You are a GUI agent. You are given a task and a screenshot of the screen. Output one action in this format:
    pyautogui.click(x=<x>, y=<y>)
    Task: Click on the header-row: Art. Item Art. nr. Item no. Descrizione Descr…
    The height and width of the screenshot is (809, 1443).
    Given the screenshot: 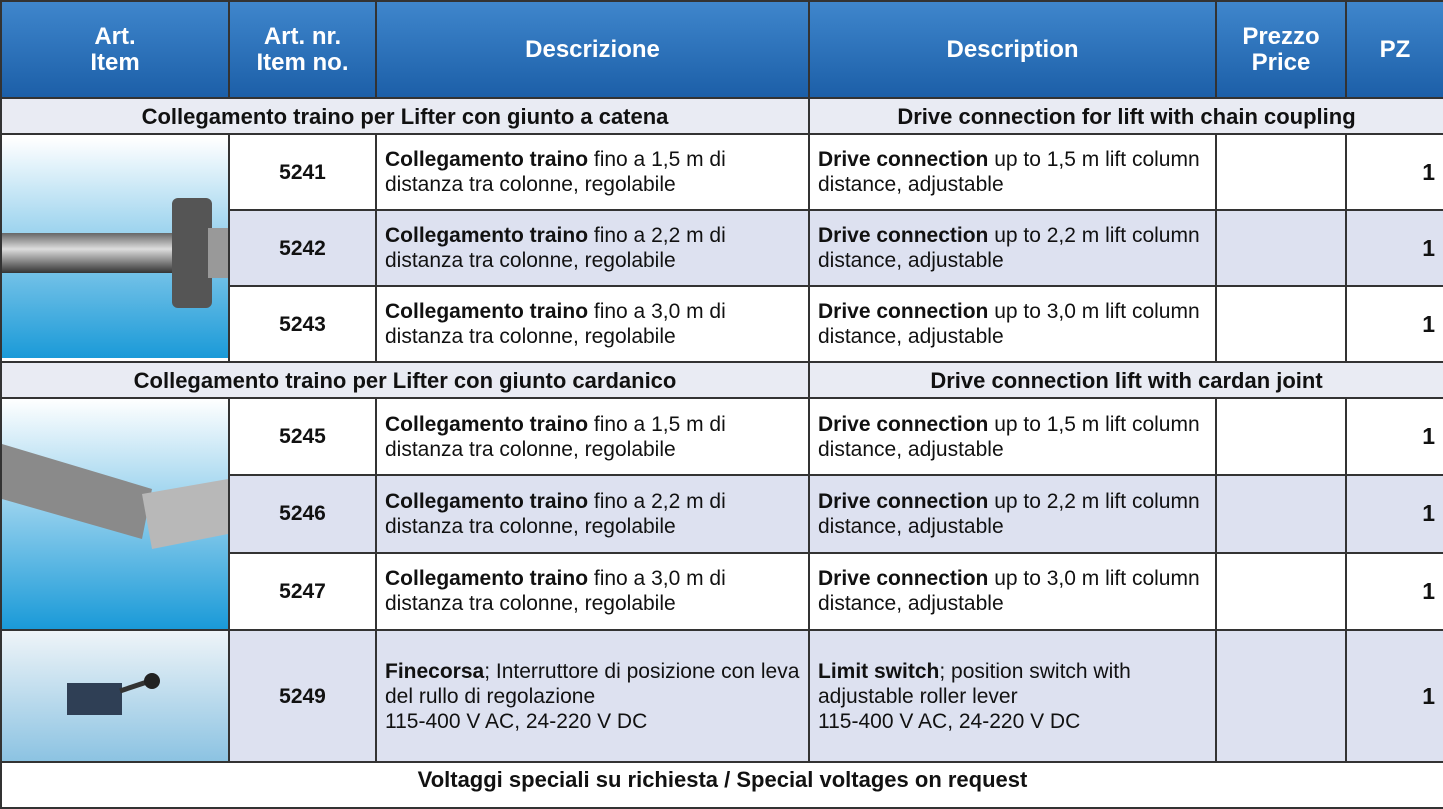 What is the action you would take?
    pyautogui.click(x=721, y=49)
    